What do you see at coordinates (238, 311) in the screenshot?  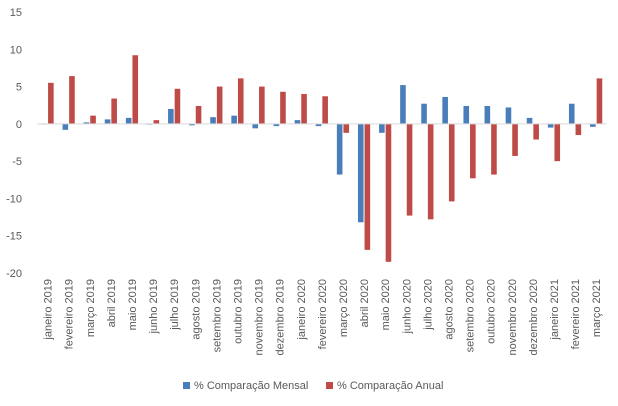 I see `x-tick-label: outubro 2019` at bounding box center [238, 311].